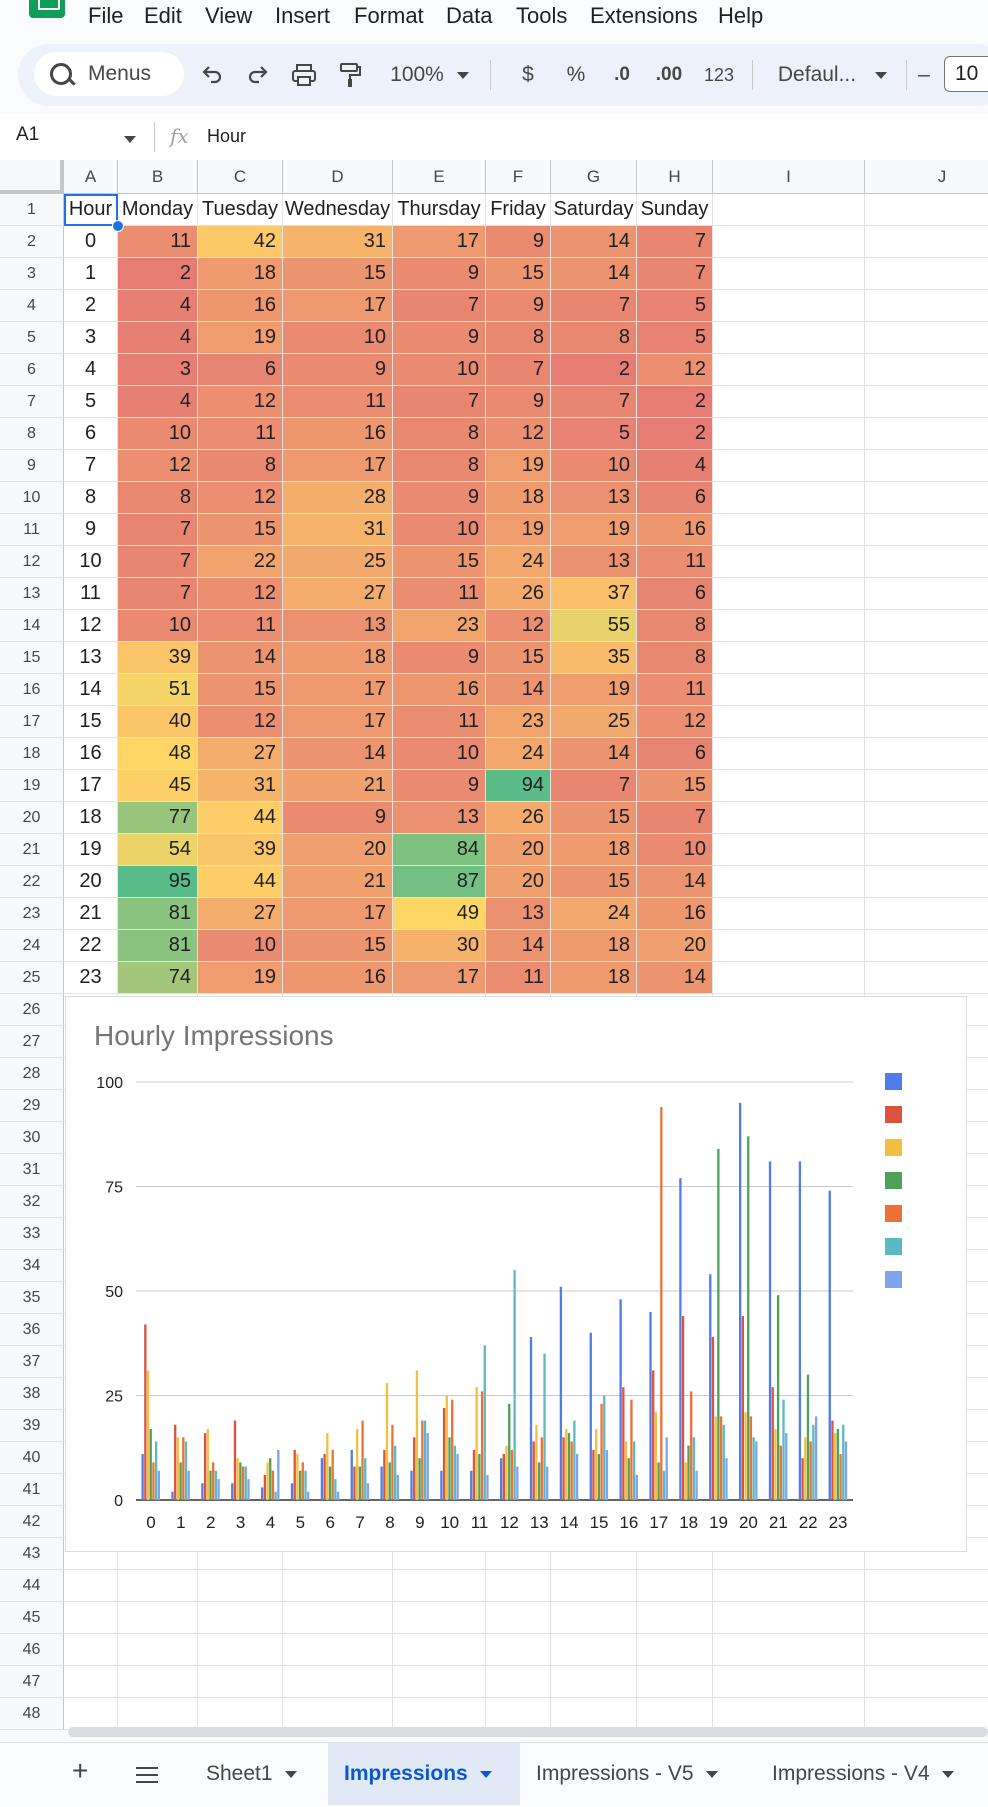  What do you see at coordinates (158, 370) in the screenshot?
I see `data-cell: 3` at bounding box center [158, 370].